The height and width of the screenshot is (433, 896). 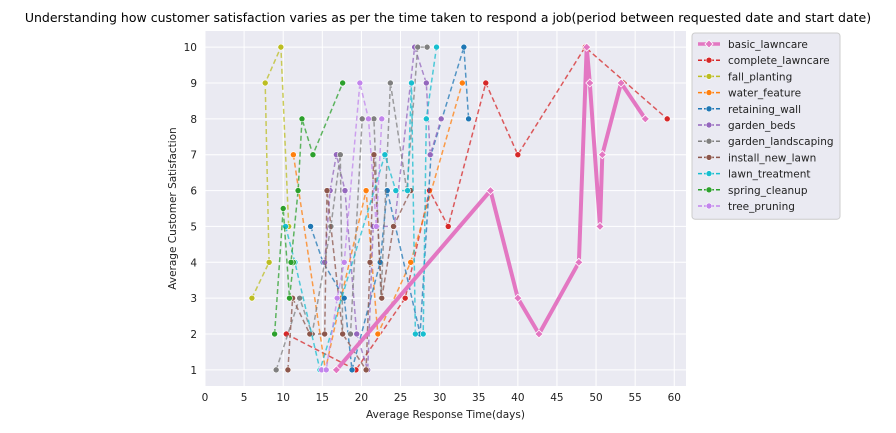 What do you see at coordinates (753, 45) in the screenshot?
I see `legend-item: basic_lawncare` at bounding box center [753, 45].